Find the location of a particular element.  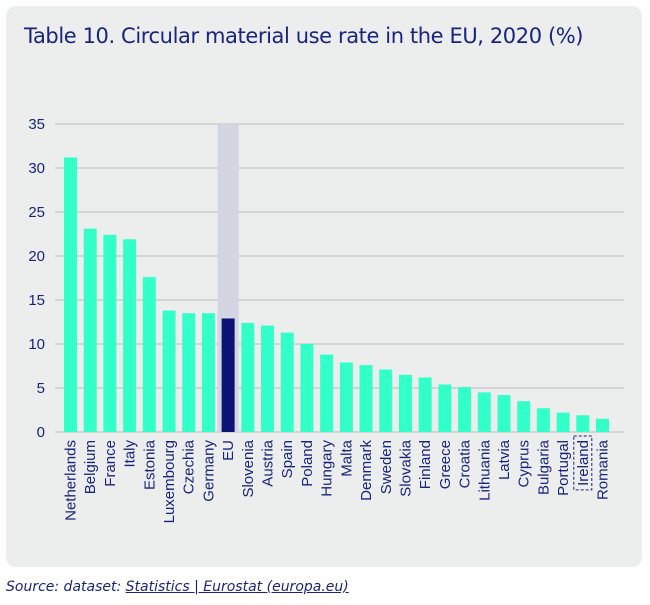

source-link: Statistics | Eurostat (europa.eu) is located at coordinates (237, 587).